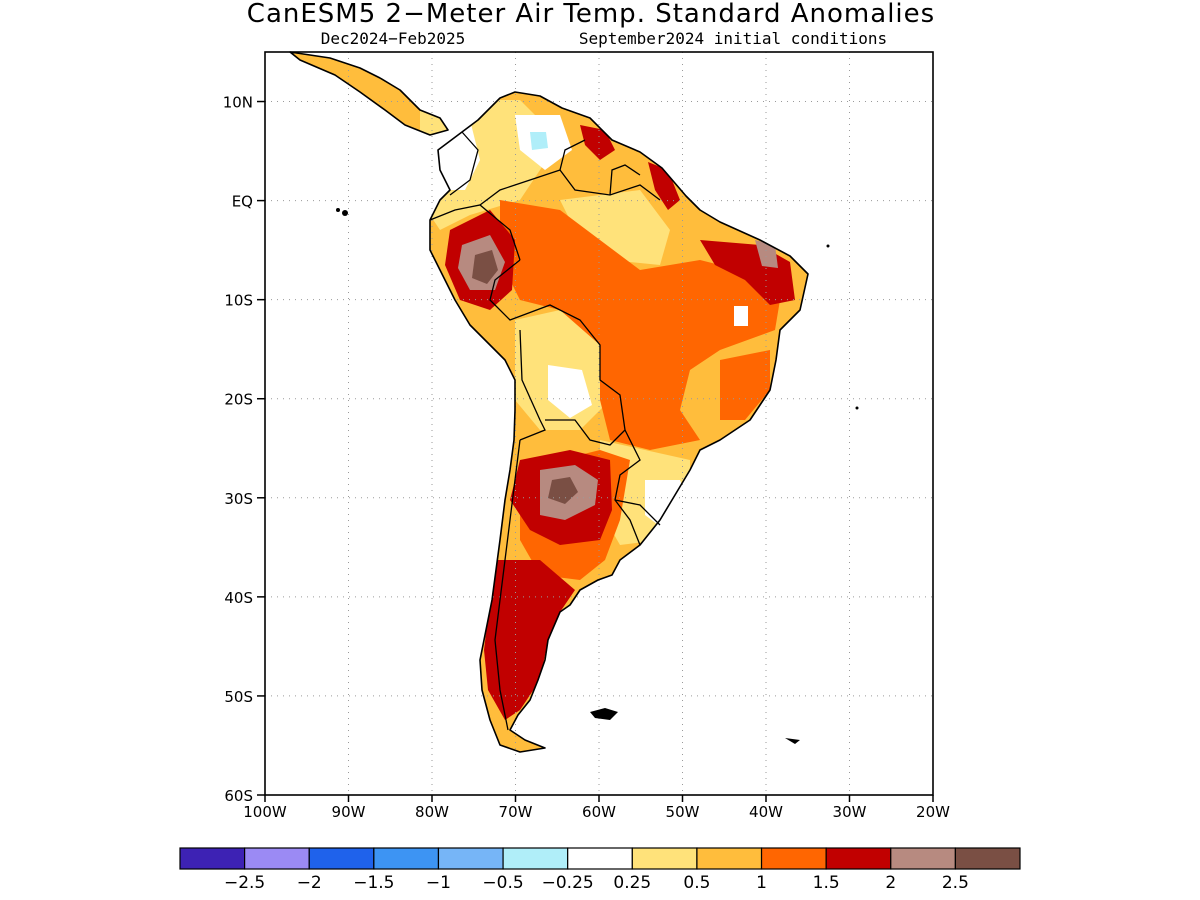 This screenshot has height=900, width=1200. I want to click on lon-tick-label: 80W, so click(432, 812).